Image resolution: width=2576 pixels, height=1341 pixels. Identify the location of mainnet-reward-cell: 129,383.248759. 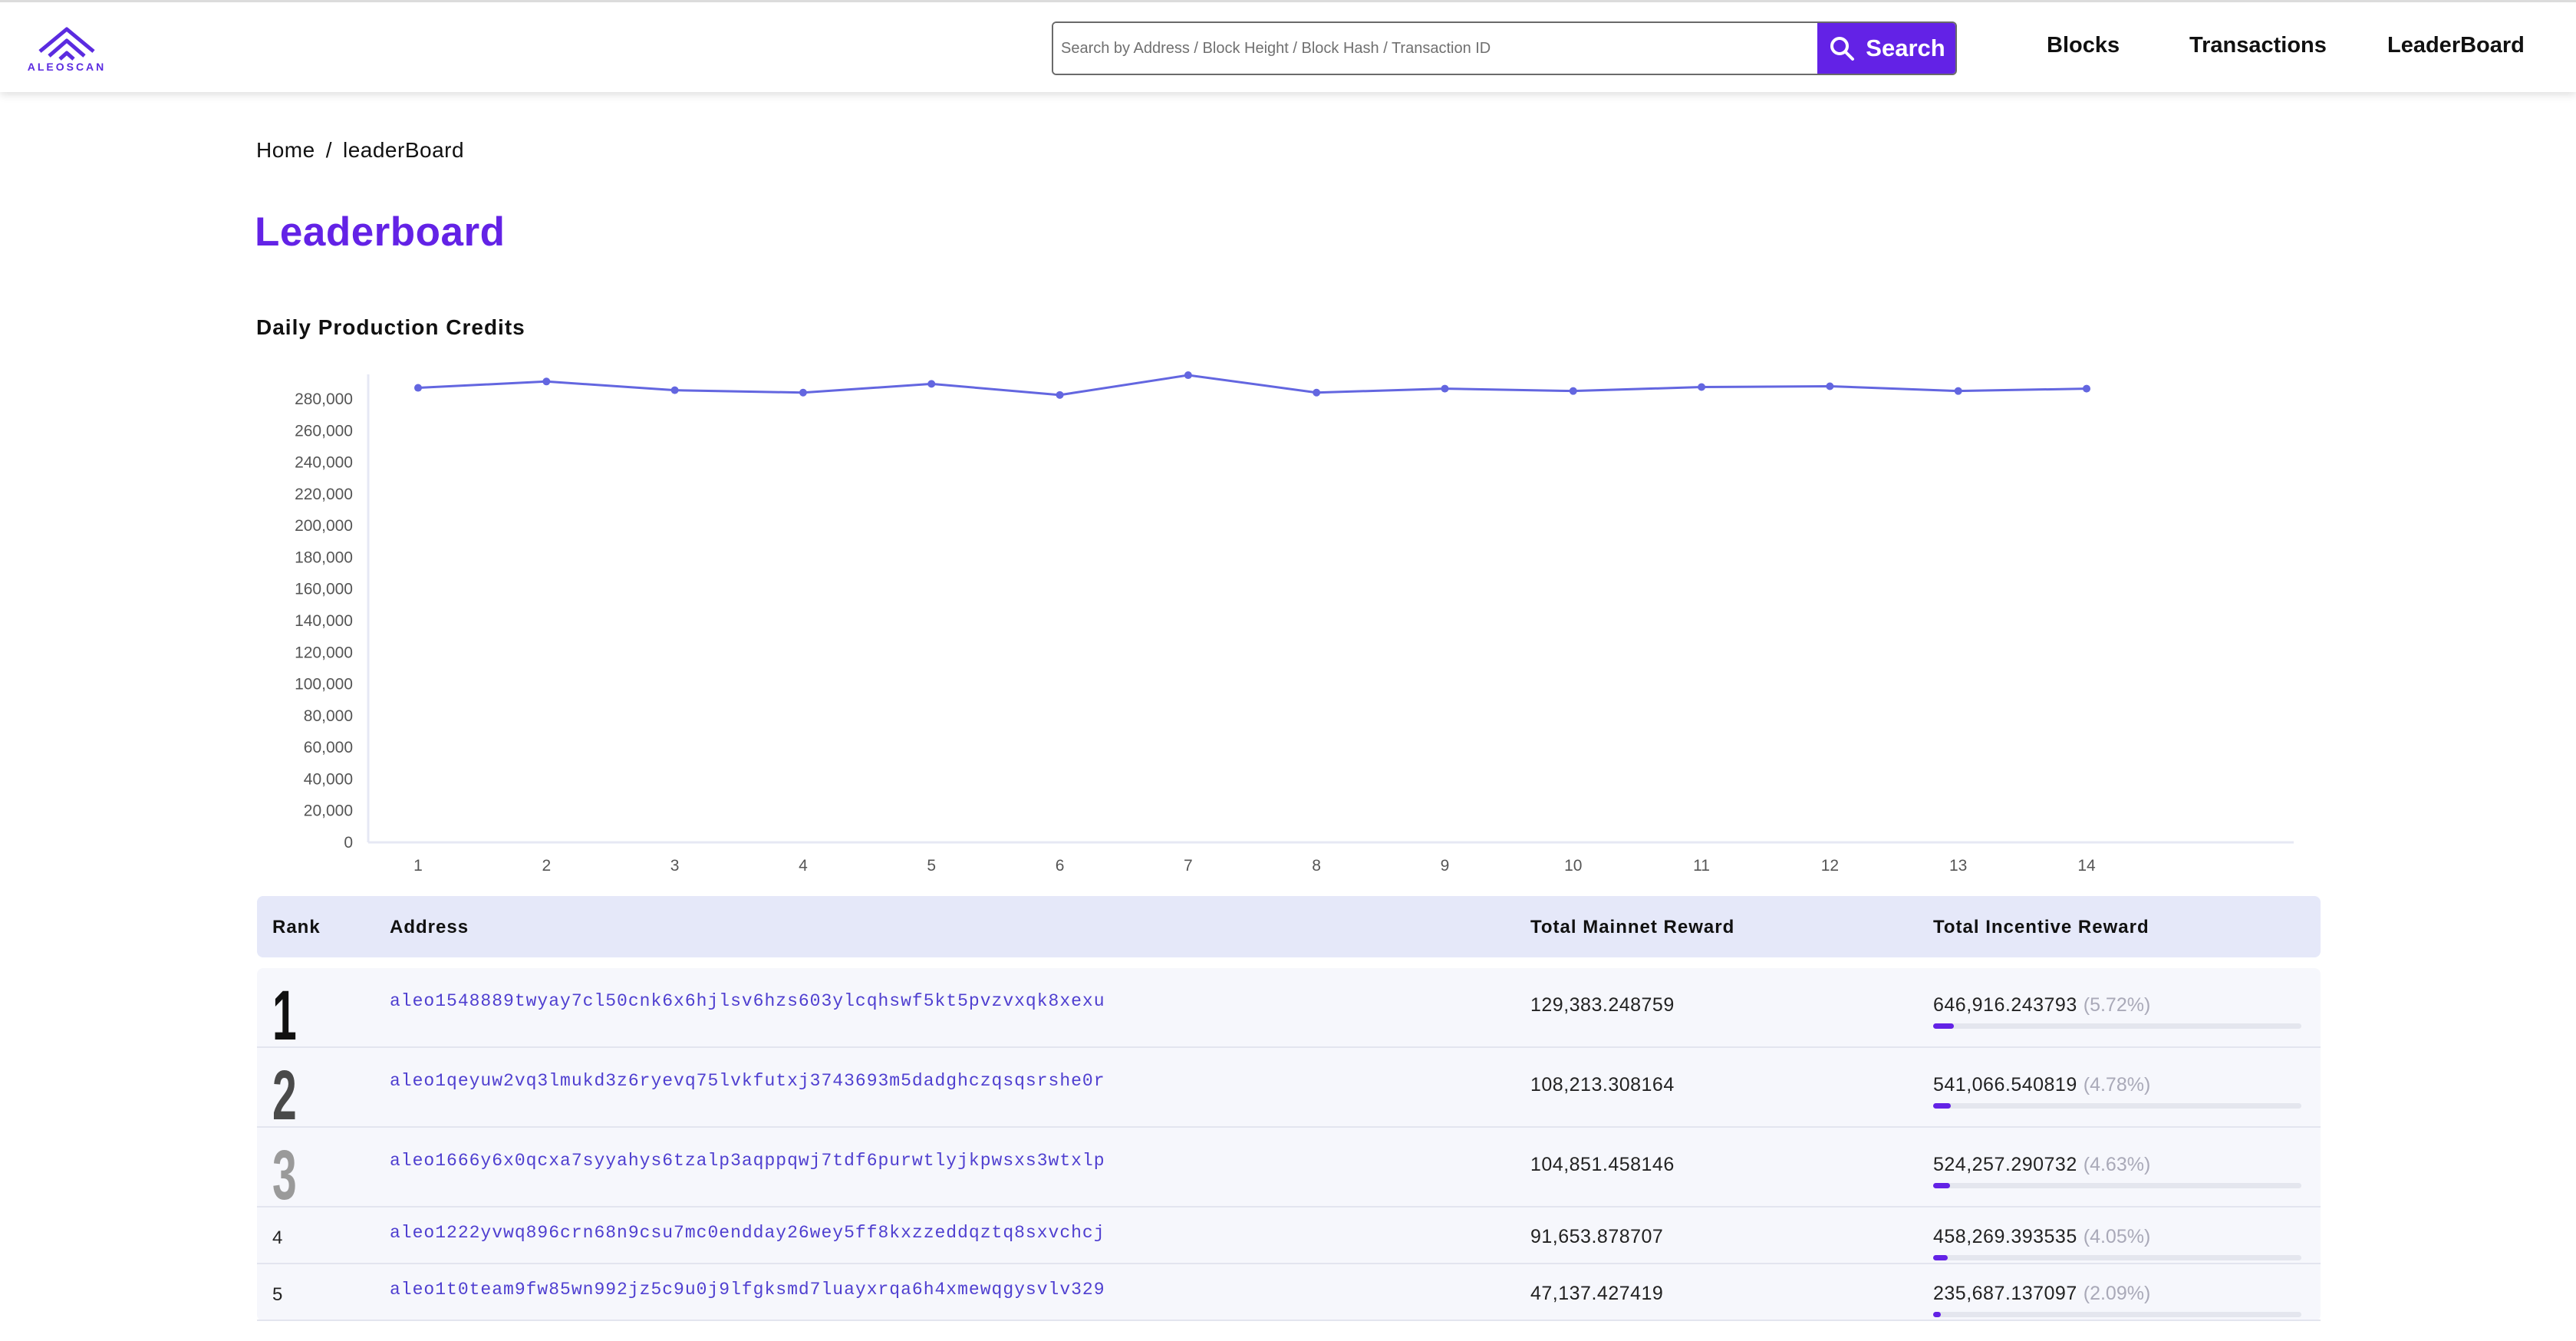
(1602, 1005).